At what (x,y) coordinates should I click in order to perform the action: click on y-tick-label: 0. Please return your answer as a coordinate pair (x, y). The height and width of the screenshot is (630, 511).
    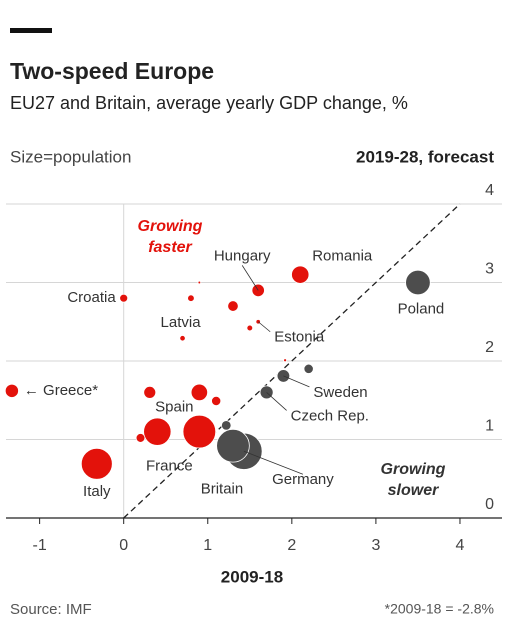
    Looking at the image, I should click on (489, 504).